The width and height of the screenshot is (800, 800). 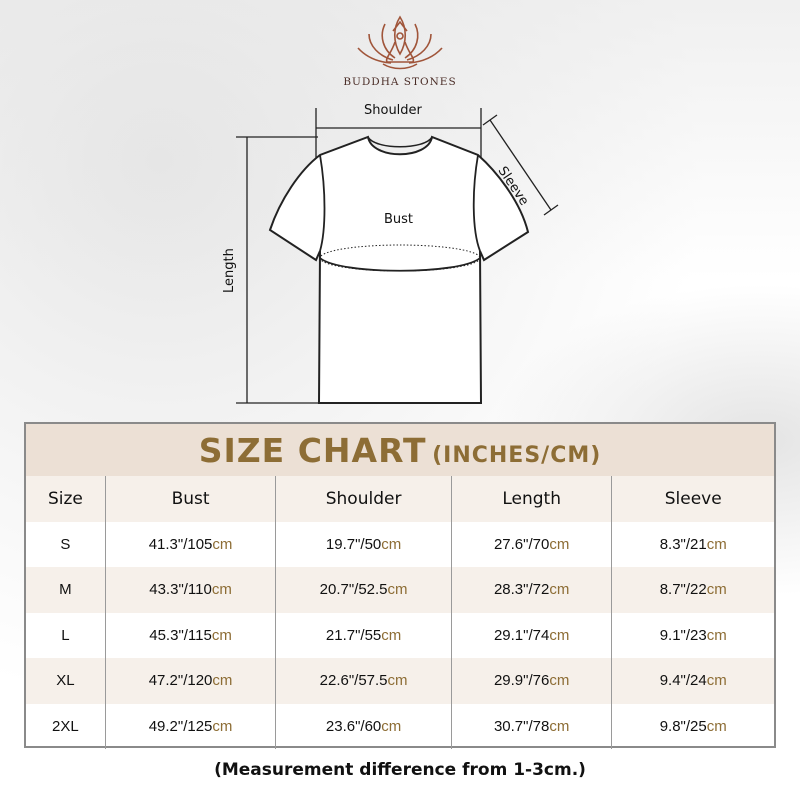 I want to click on value: 9.8"/25, so click(x=683, y=726).